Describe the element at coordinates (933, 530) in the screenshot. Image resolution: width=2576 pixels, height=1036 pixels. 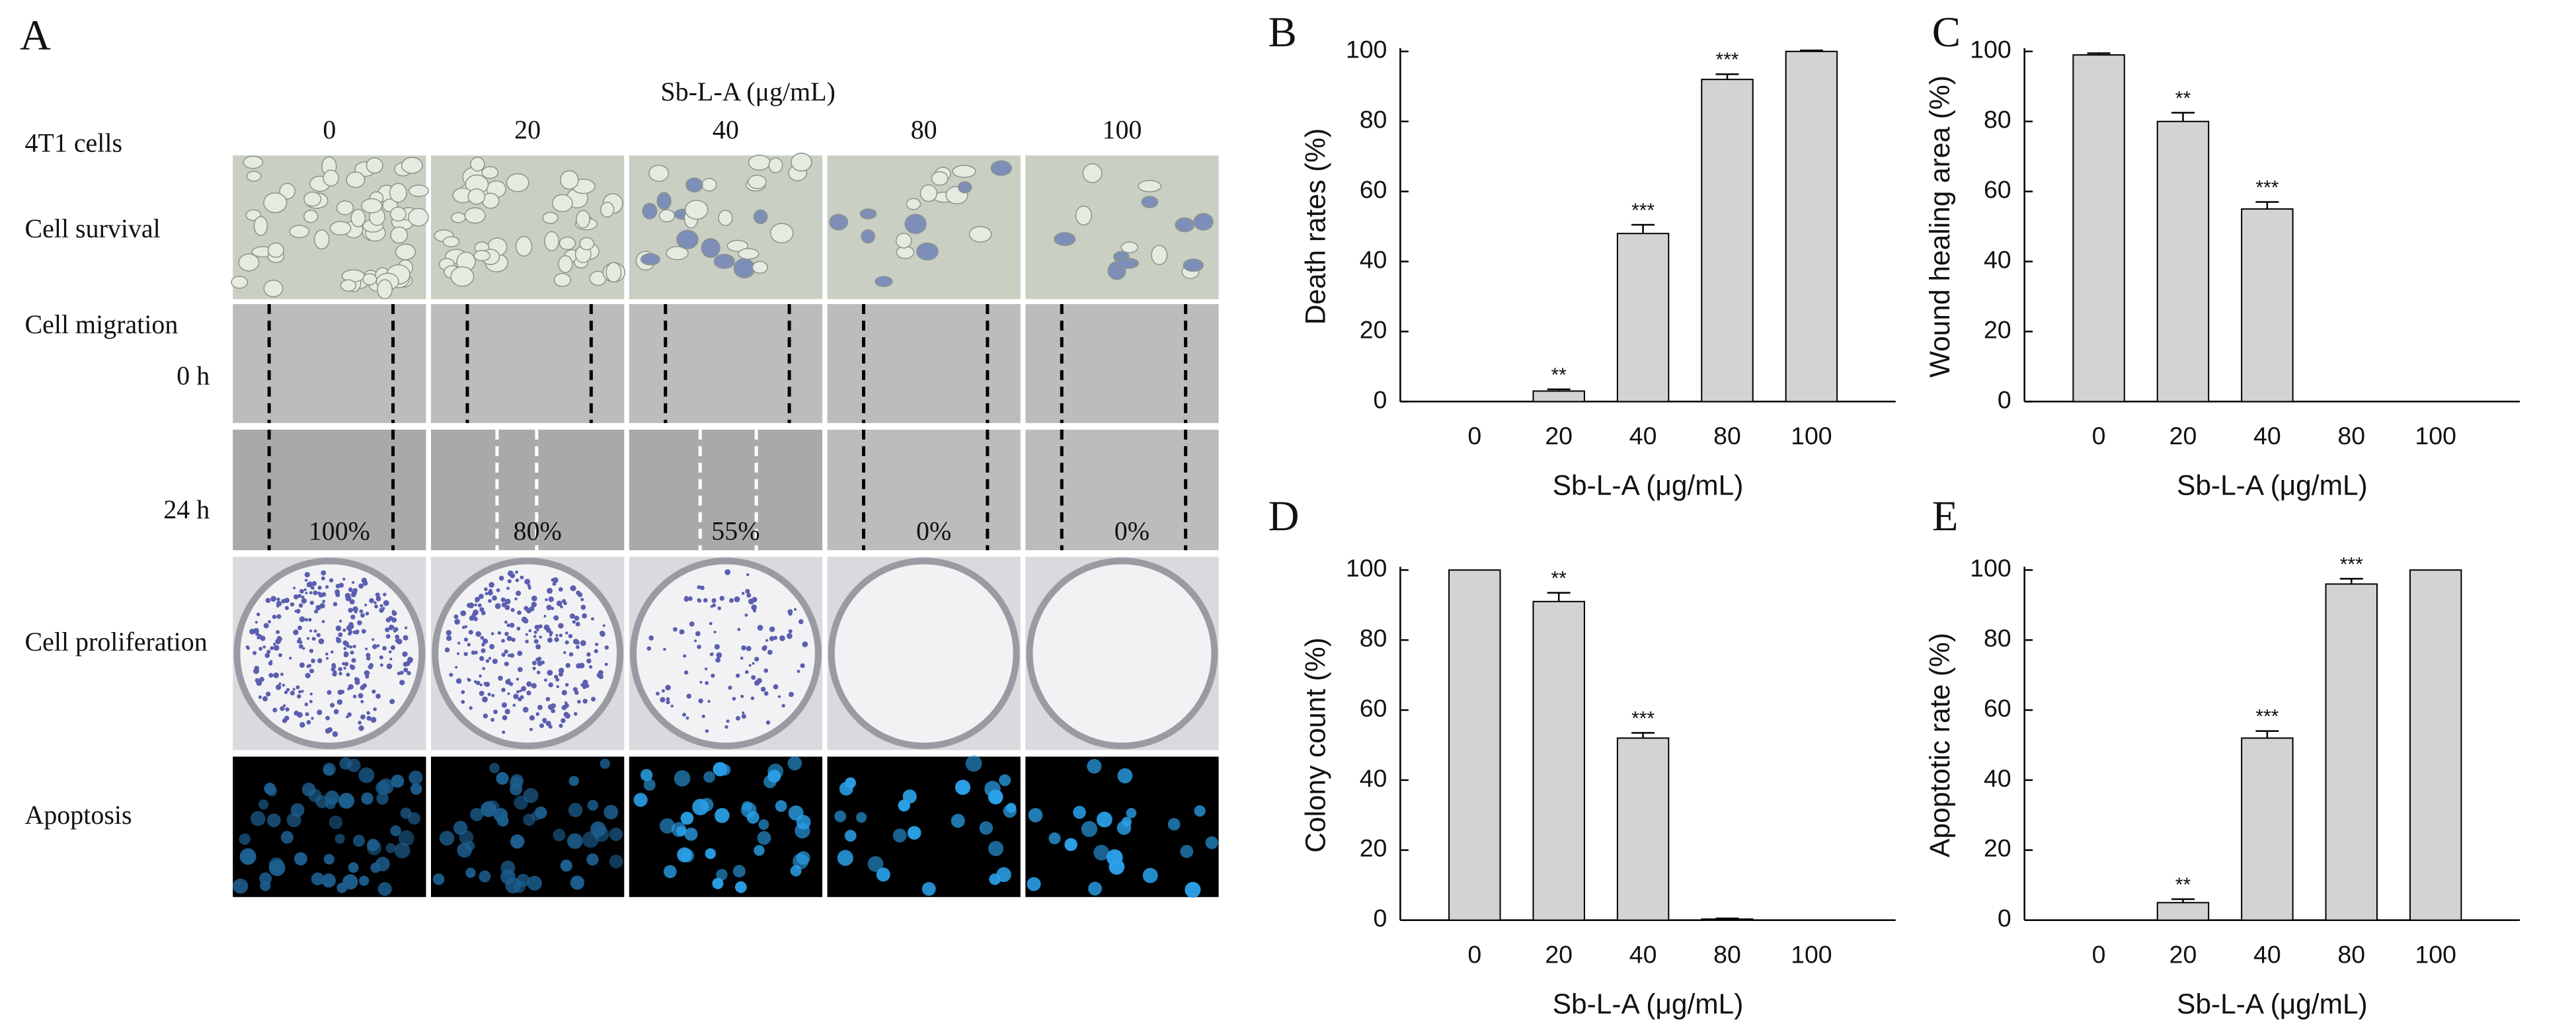
I see `wound-label: 0%` at that location.